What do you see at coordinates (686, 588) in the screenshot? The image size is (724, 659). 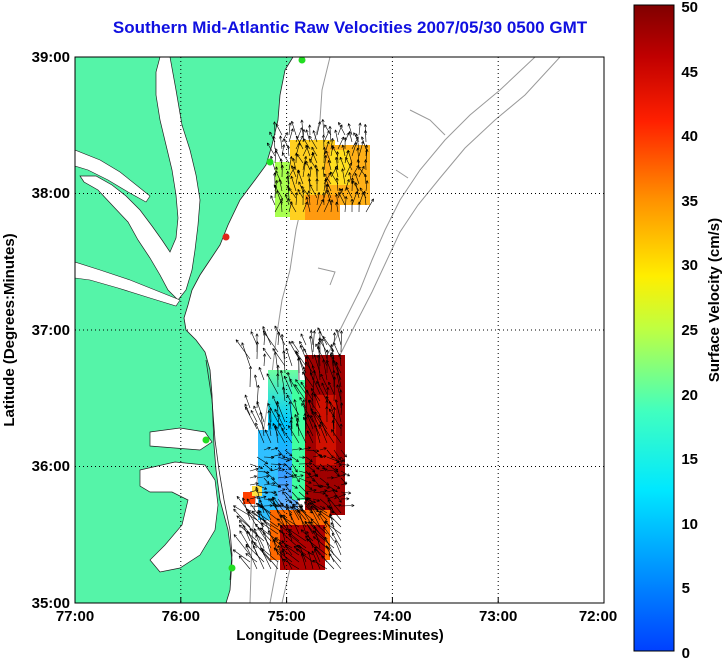 I see `colorbar-tick-label: 5` at bounding box center [686, 588].